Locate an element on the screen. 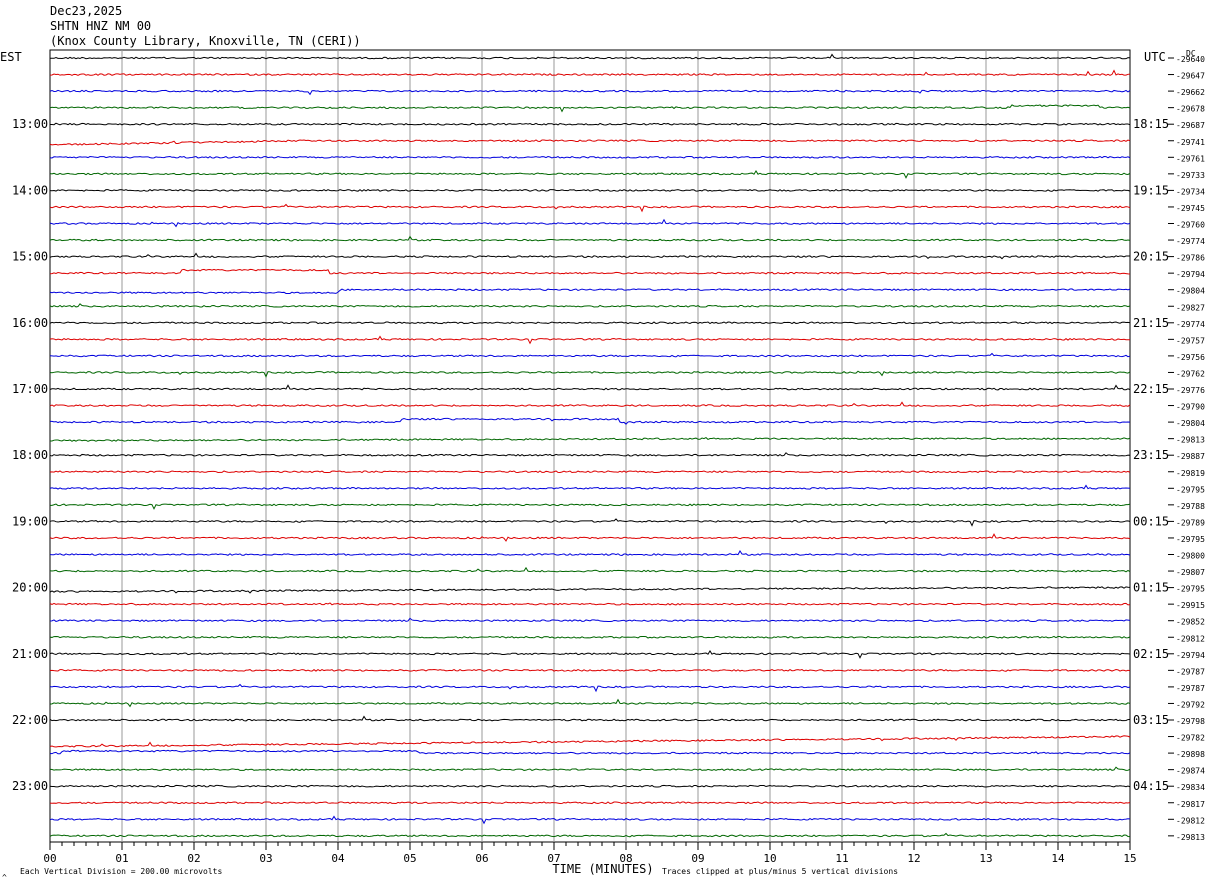 Image resolution: width=1210 pixels, height=886 pixels. station-label: SHTN HNZ NM 00 is located at coordinates (101, 26).